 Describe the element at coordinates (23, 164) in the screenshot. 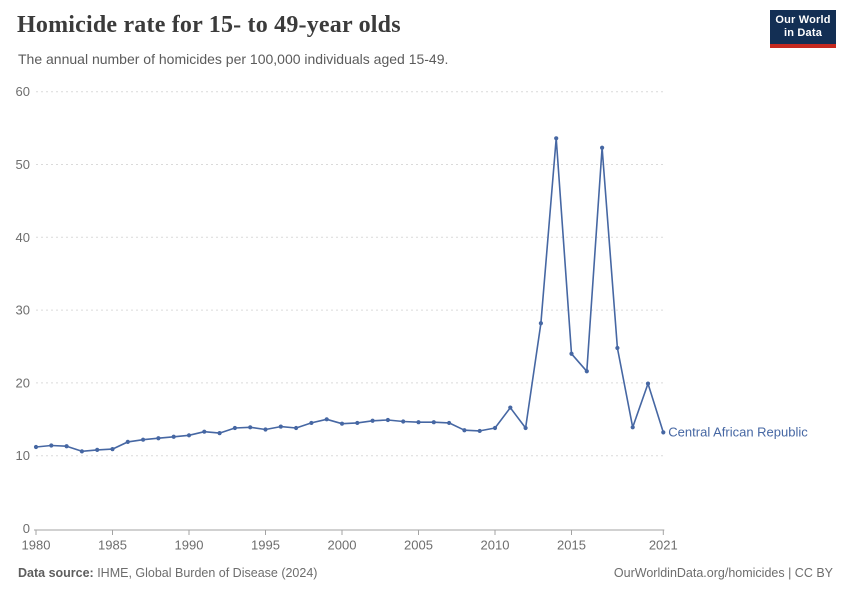

I see `y-tick-label: 50` at that location.